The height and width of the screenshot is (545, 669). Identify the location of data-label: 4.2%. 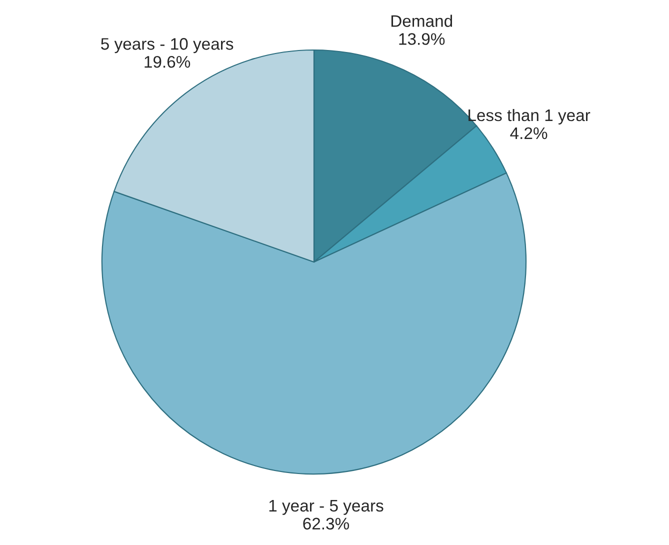
(529, 133).